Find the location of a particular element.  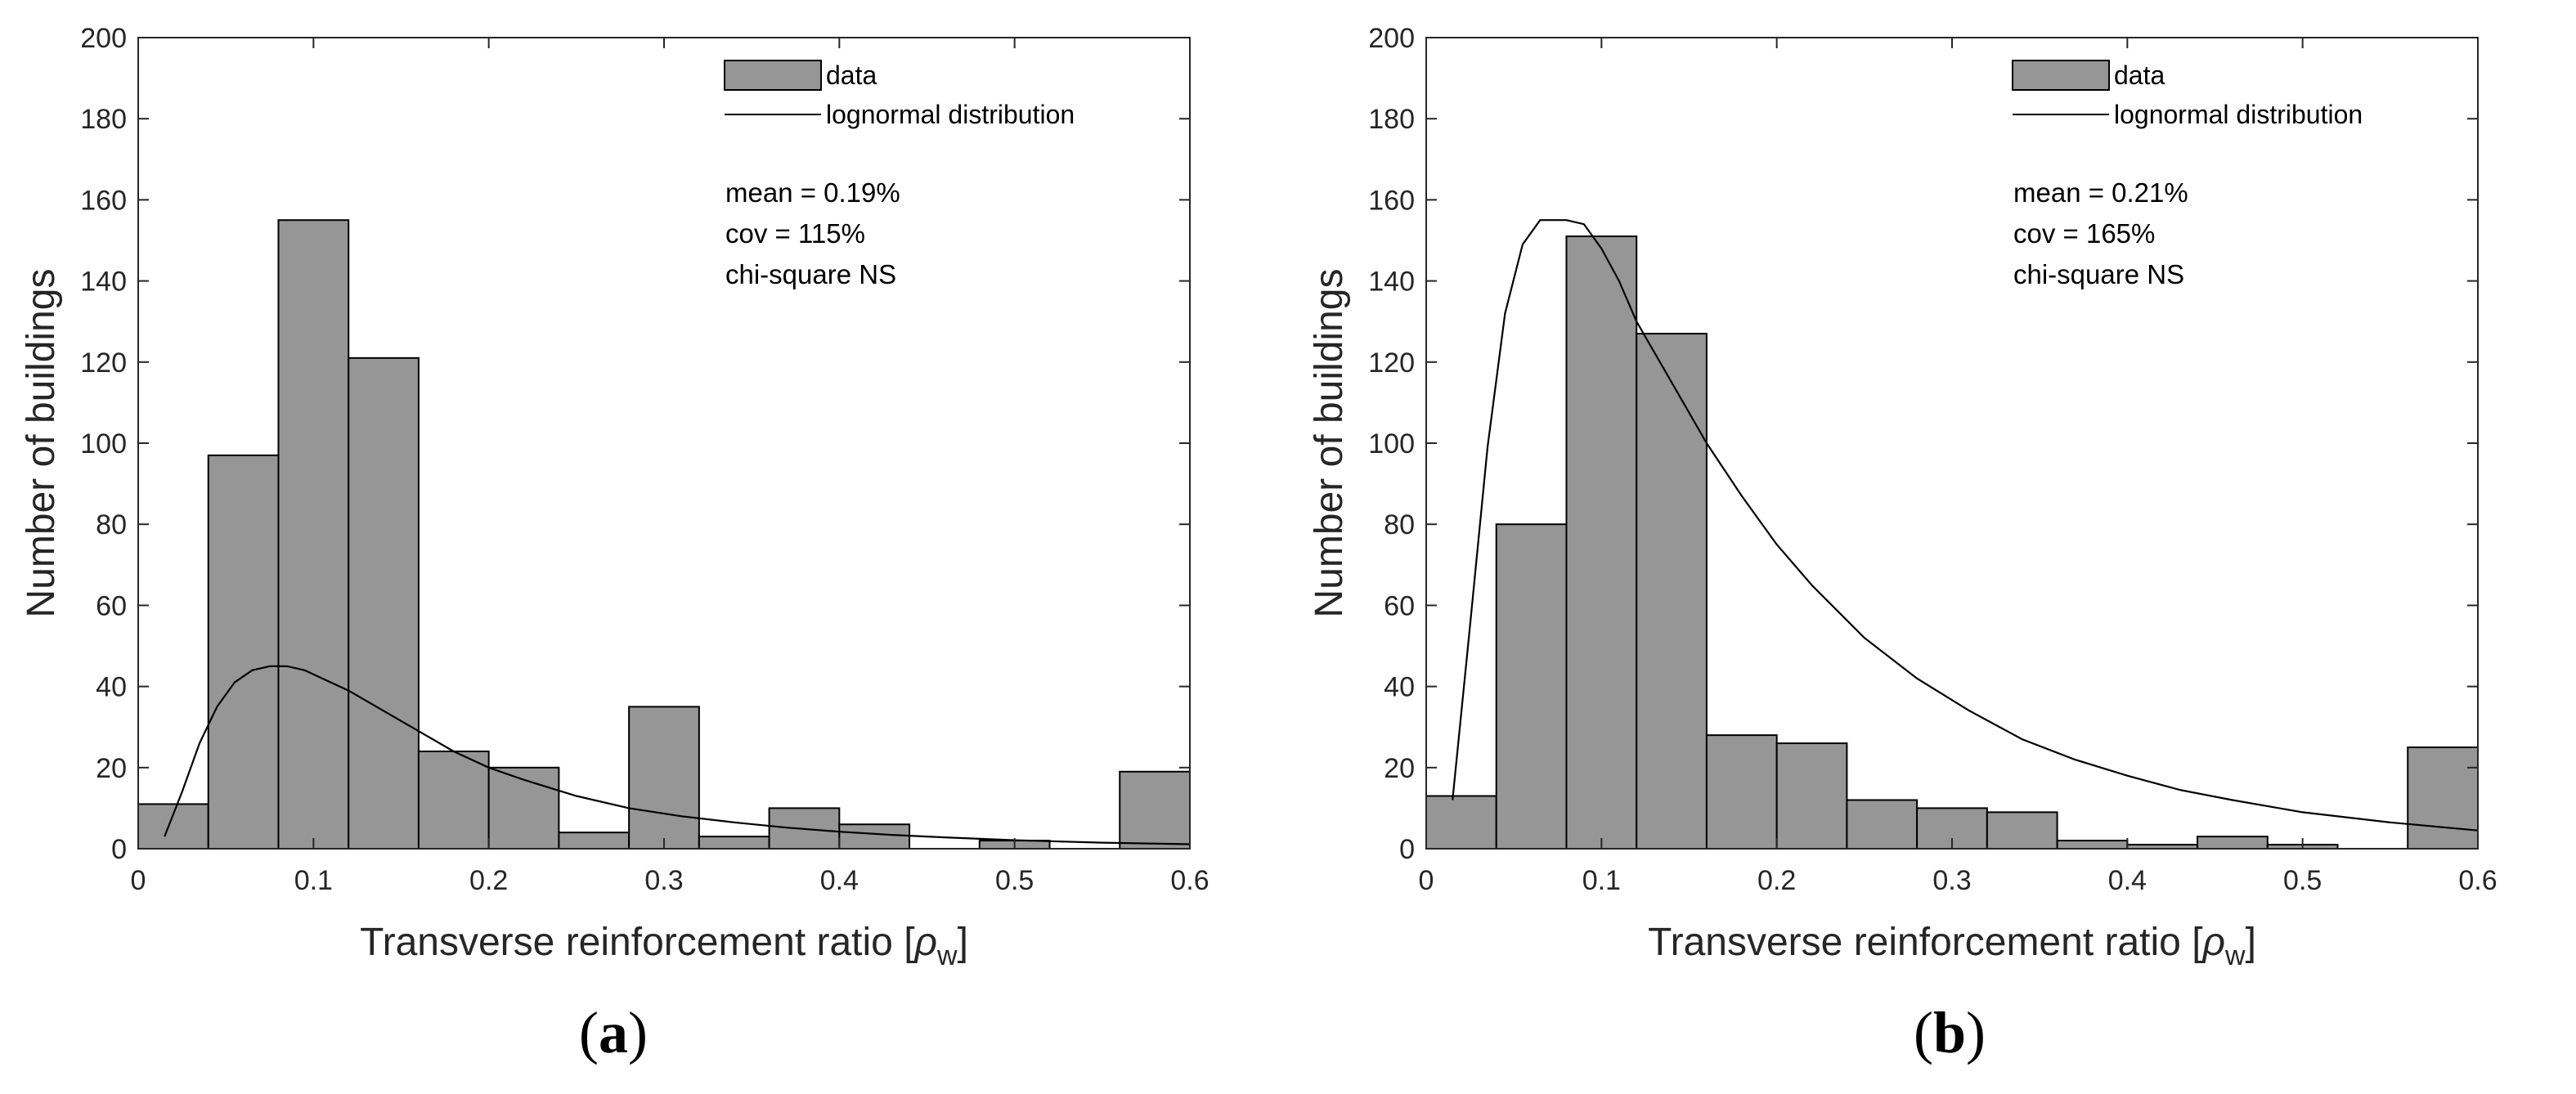

stats-annotation: mean = 0.21% cov = 165% chi-square NS is located at coordinates (2100, 233).